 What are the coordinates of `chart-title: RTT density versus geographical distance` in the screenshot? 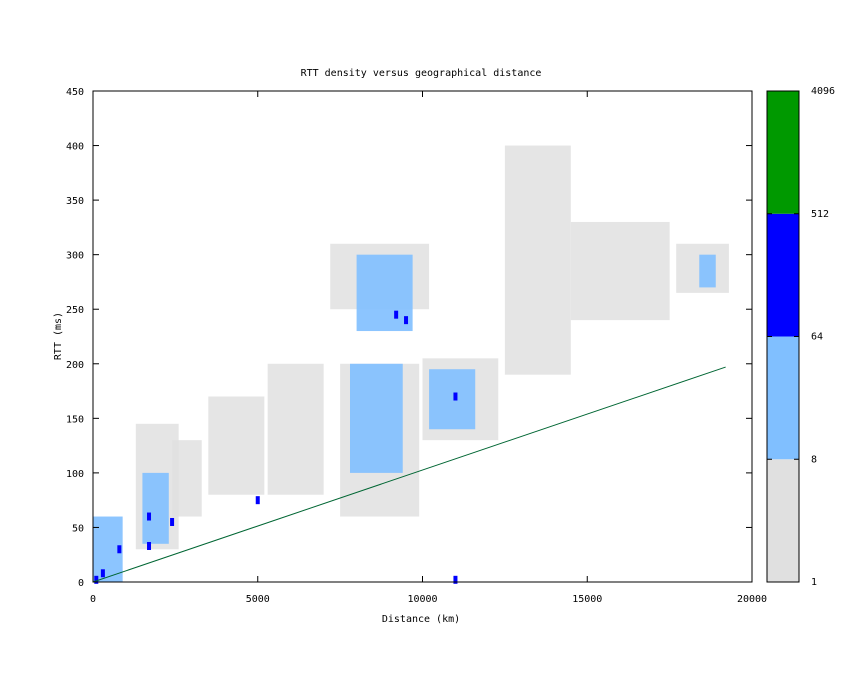 It's located at (421, 73).